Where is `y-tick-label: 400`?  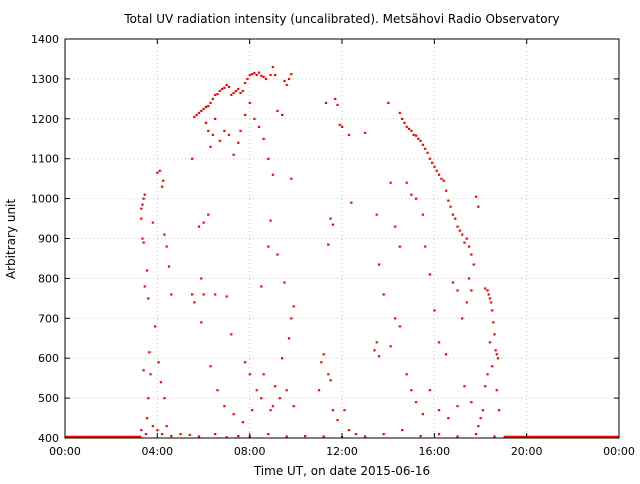 y-tick-label: 400 is located at coordinates (48, 438).